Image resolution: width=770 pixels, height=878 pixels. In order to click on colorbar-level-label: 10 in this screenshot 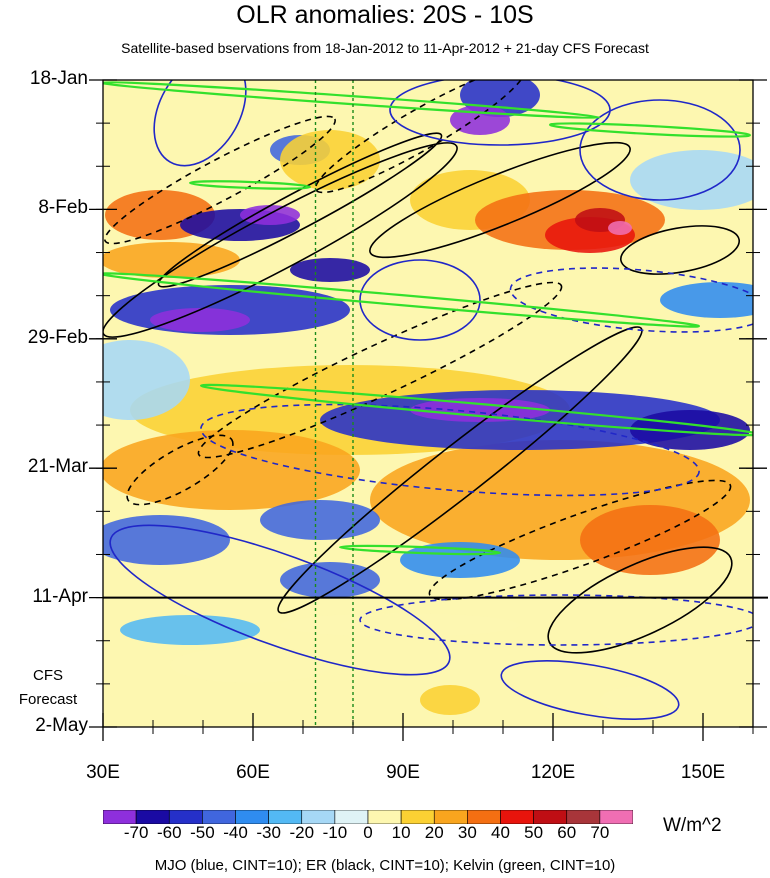, I will do `click(401, 832)`.